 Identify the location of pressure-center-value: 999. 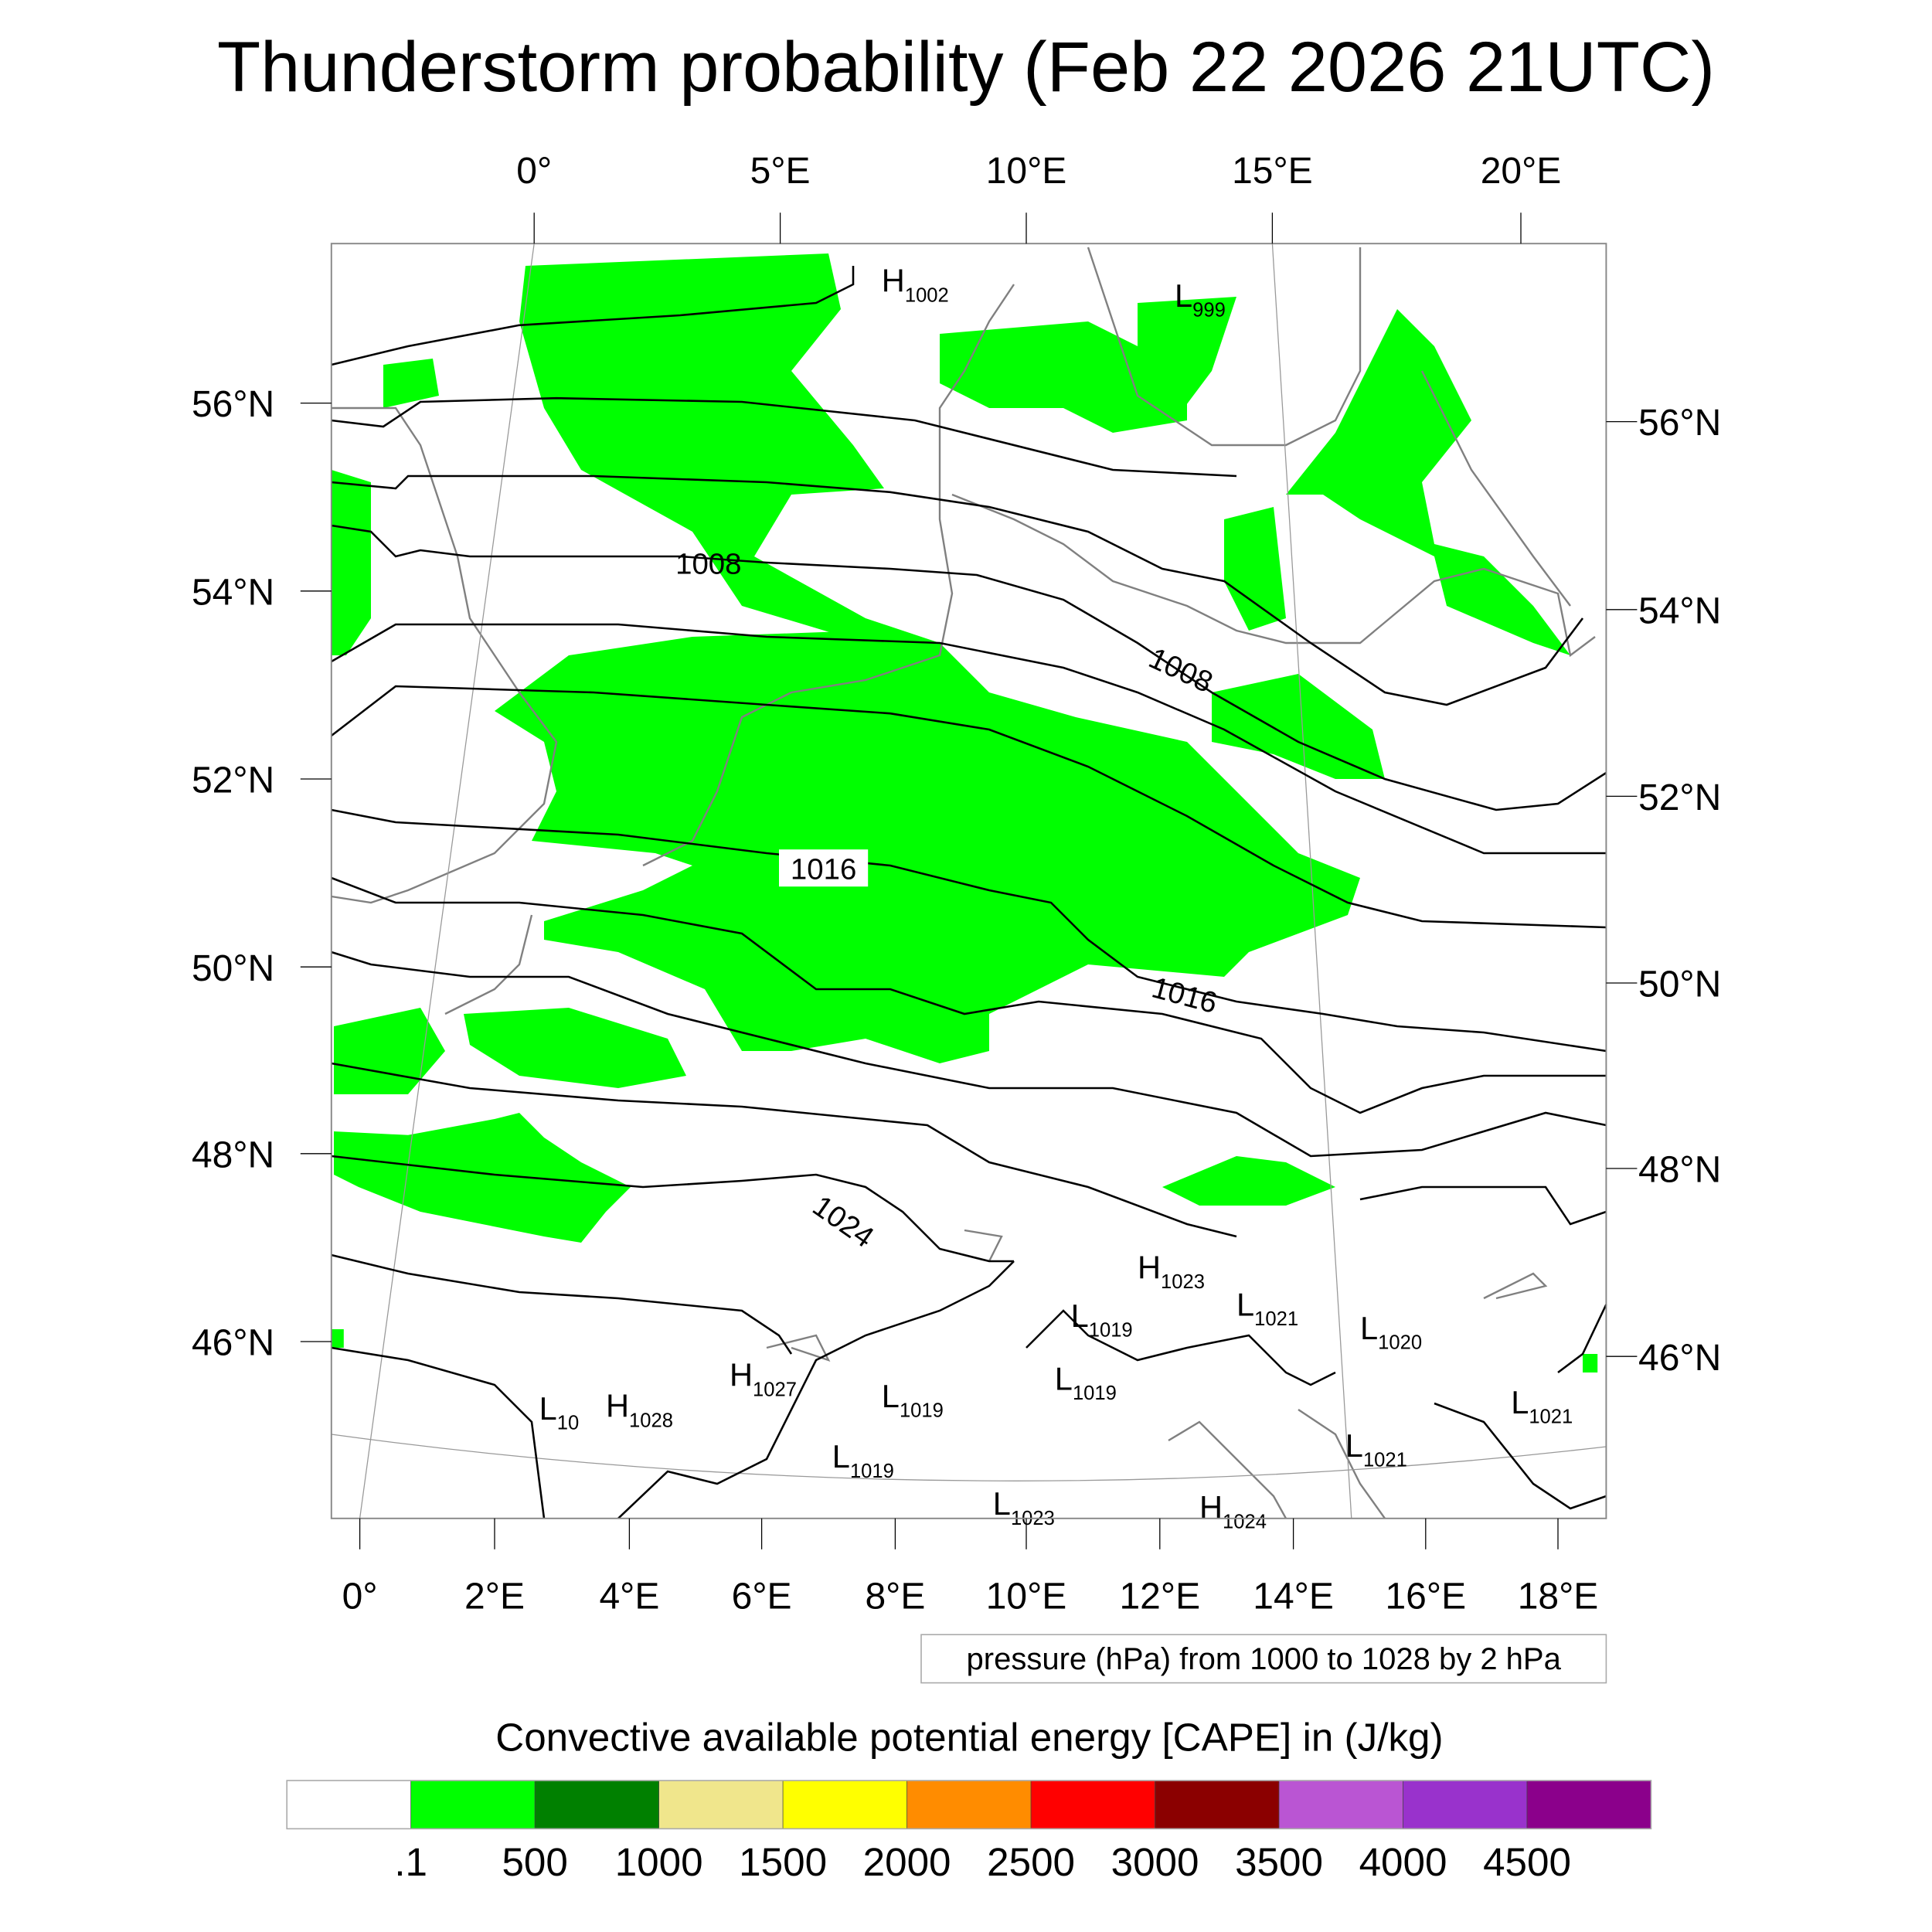
(1209, 310).